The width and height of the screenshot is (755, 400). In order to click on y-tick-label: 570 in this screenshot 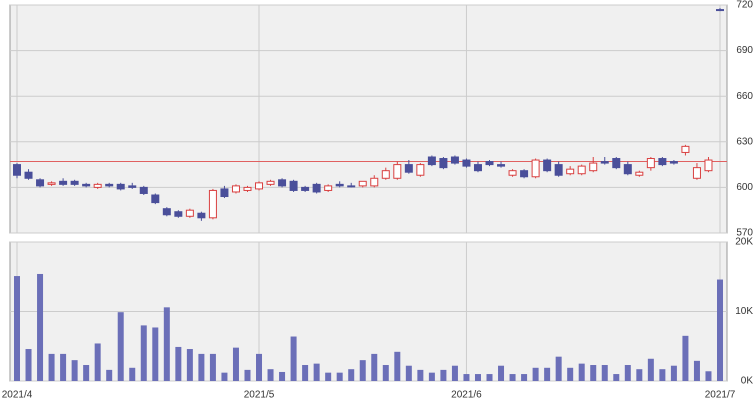, I will do `click(744, 233)`.